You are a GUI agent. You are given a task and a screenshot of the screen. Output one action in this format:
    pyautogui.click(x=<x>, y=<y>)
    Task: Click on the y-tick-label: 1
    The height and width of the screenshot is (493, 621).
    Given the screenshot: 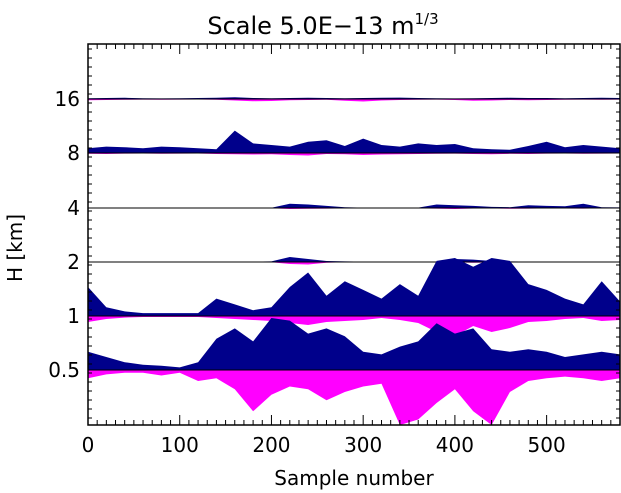 What is the action you would take?
    pyautogui.click(x=73, y=316)
    